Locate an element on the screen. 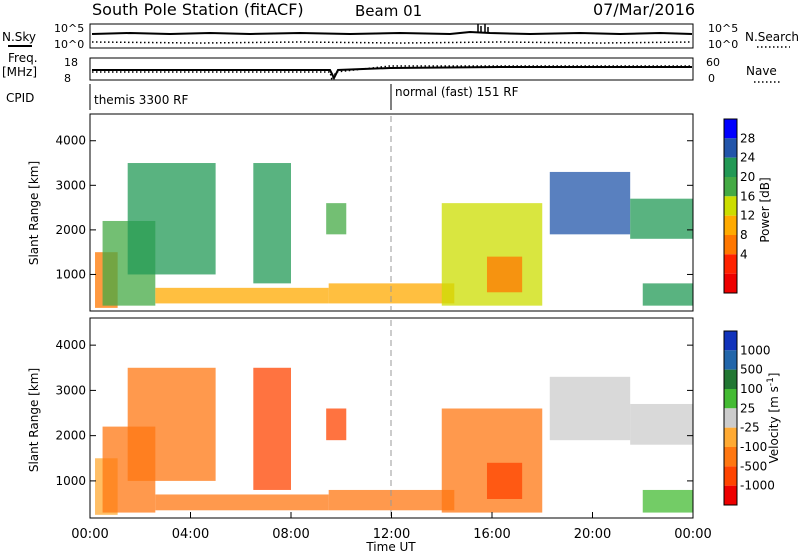 This screenshot has width=800, height=554. velocity-colorbar-label-end: ] is located at coordinates (774, 375).